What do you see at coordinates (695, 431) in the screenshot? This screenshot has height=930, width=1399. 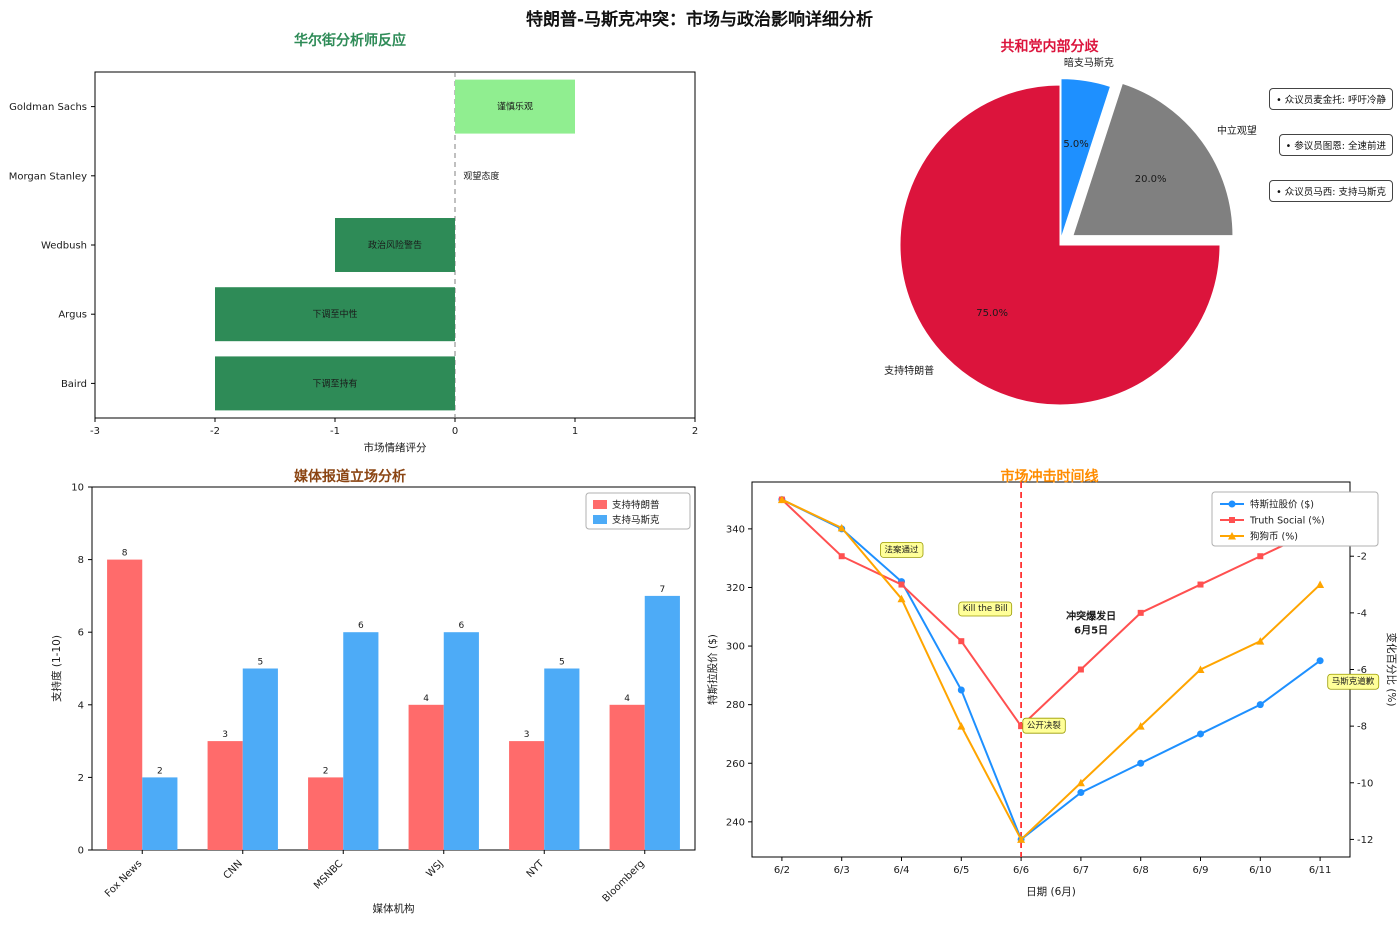 I see `xtick-label: 2` at bounding box center [695, 431].